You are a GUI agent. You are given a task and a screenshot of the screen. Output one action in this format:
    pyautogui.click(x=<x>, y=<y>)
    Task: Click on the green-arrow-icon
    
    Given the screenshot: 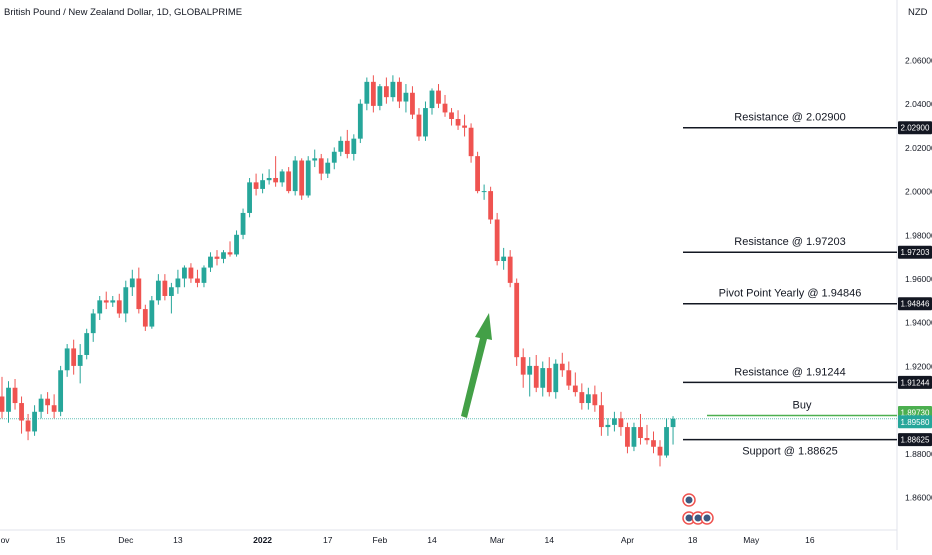 What is the action you would take?
    pyautogui.click(x=476, y=365)
    